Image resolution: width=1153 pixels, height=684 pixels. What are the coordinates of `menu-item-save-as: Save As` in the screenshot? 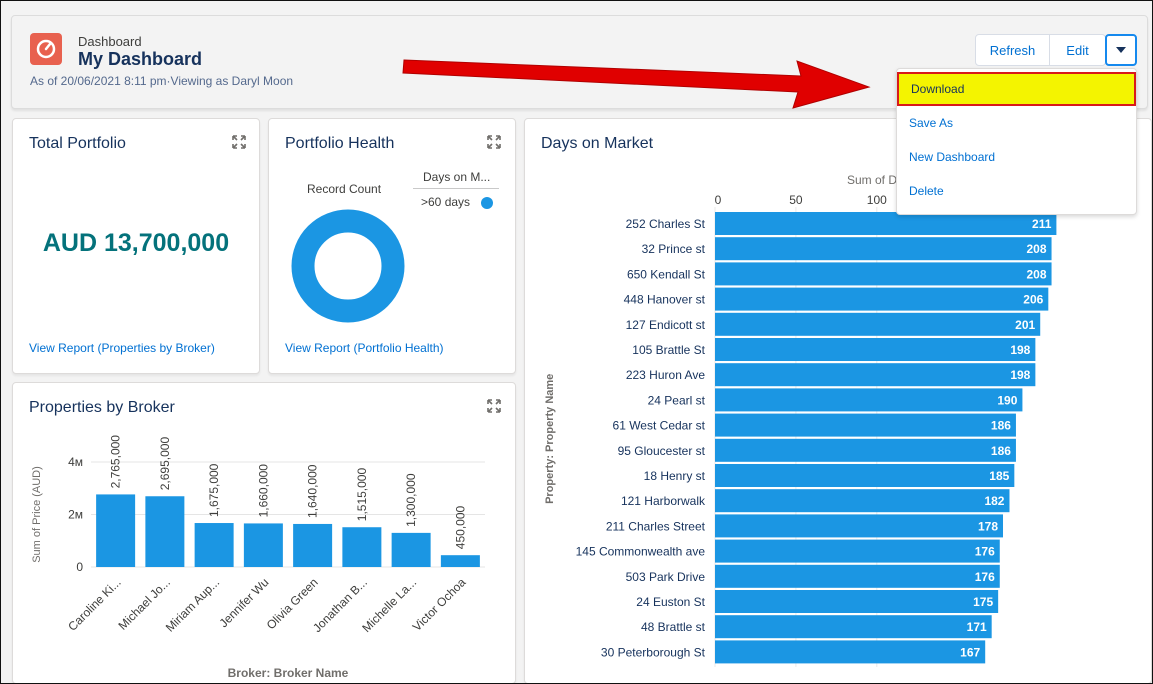 It's located at (931, 123).